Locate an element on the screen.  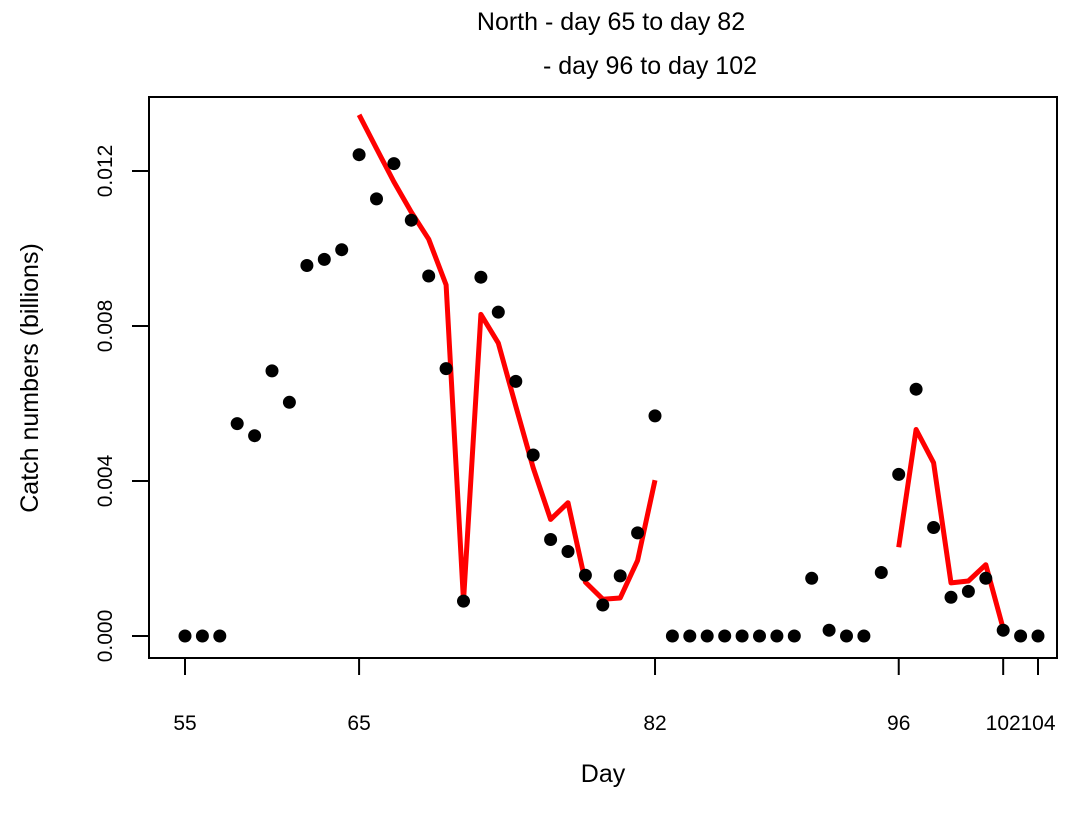
x-tick-label: 102 is located at coordinates (1003, 723).